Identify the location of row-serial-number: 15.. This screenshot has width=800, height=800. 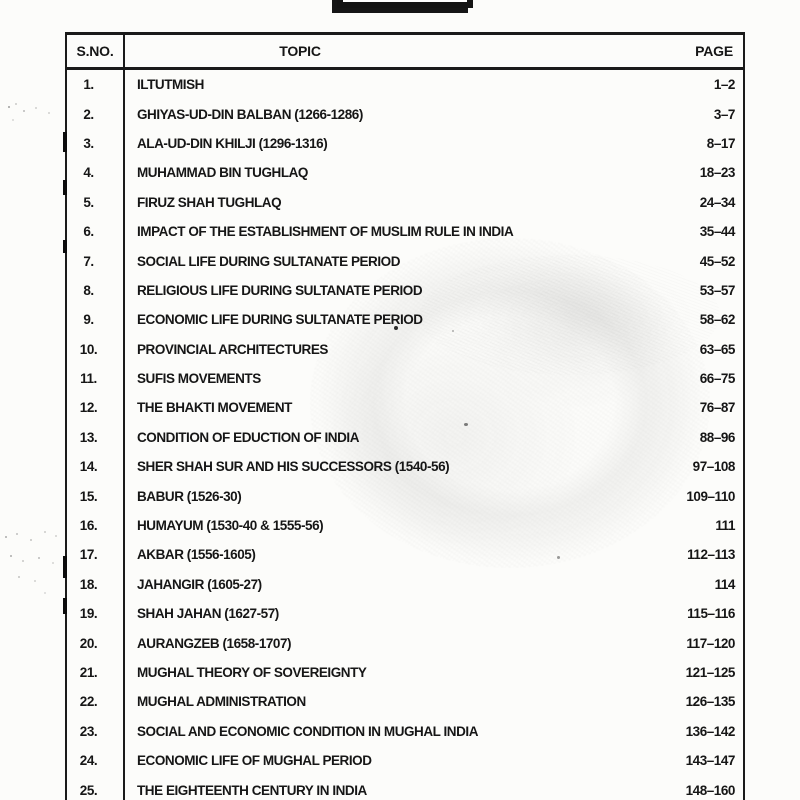
(96, 496).